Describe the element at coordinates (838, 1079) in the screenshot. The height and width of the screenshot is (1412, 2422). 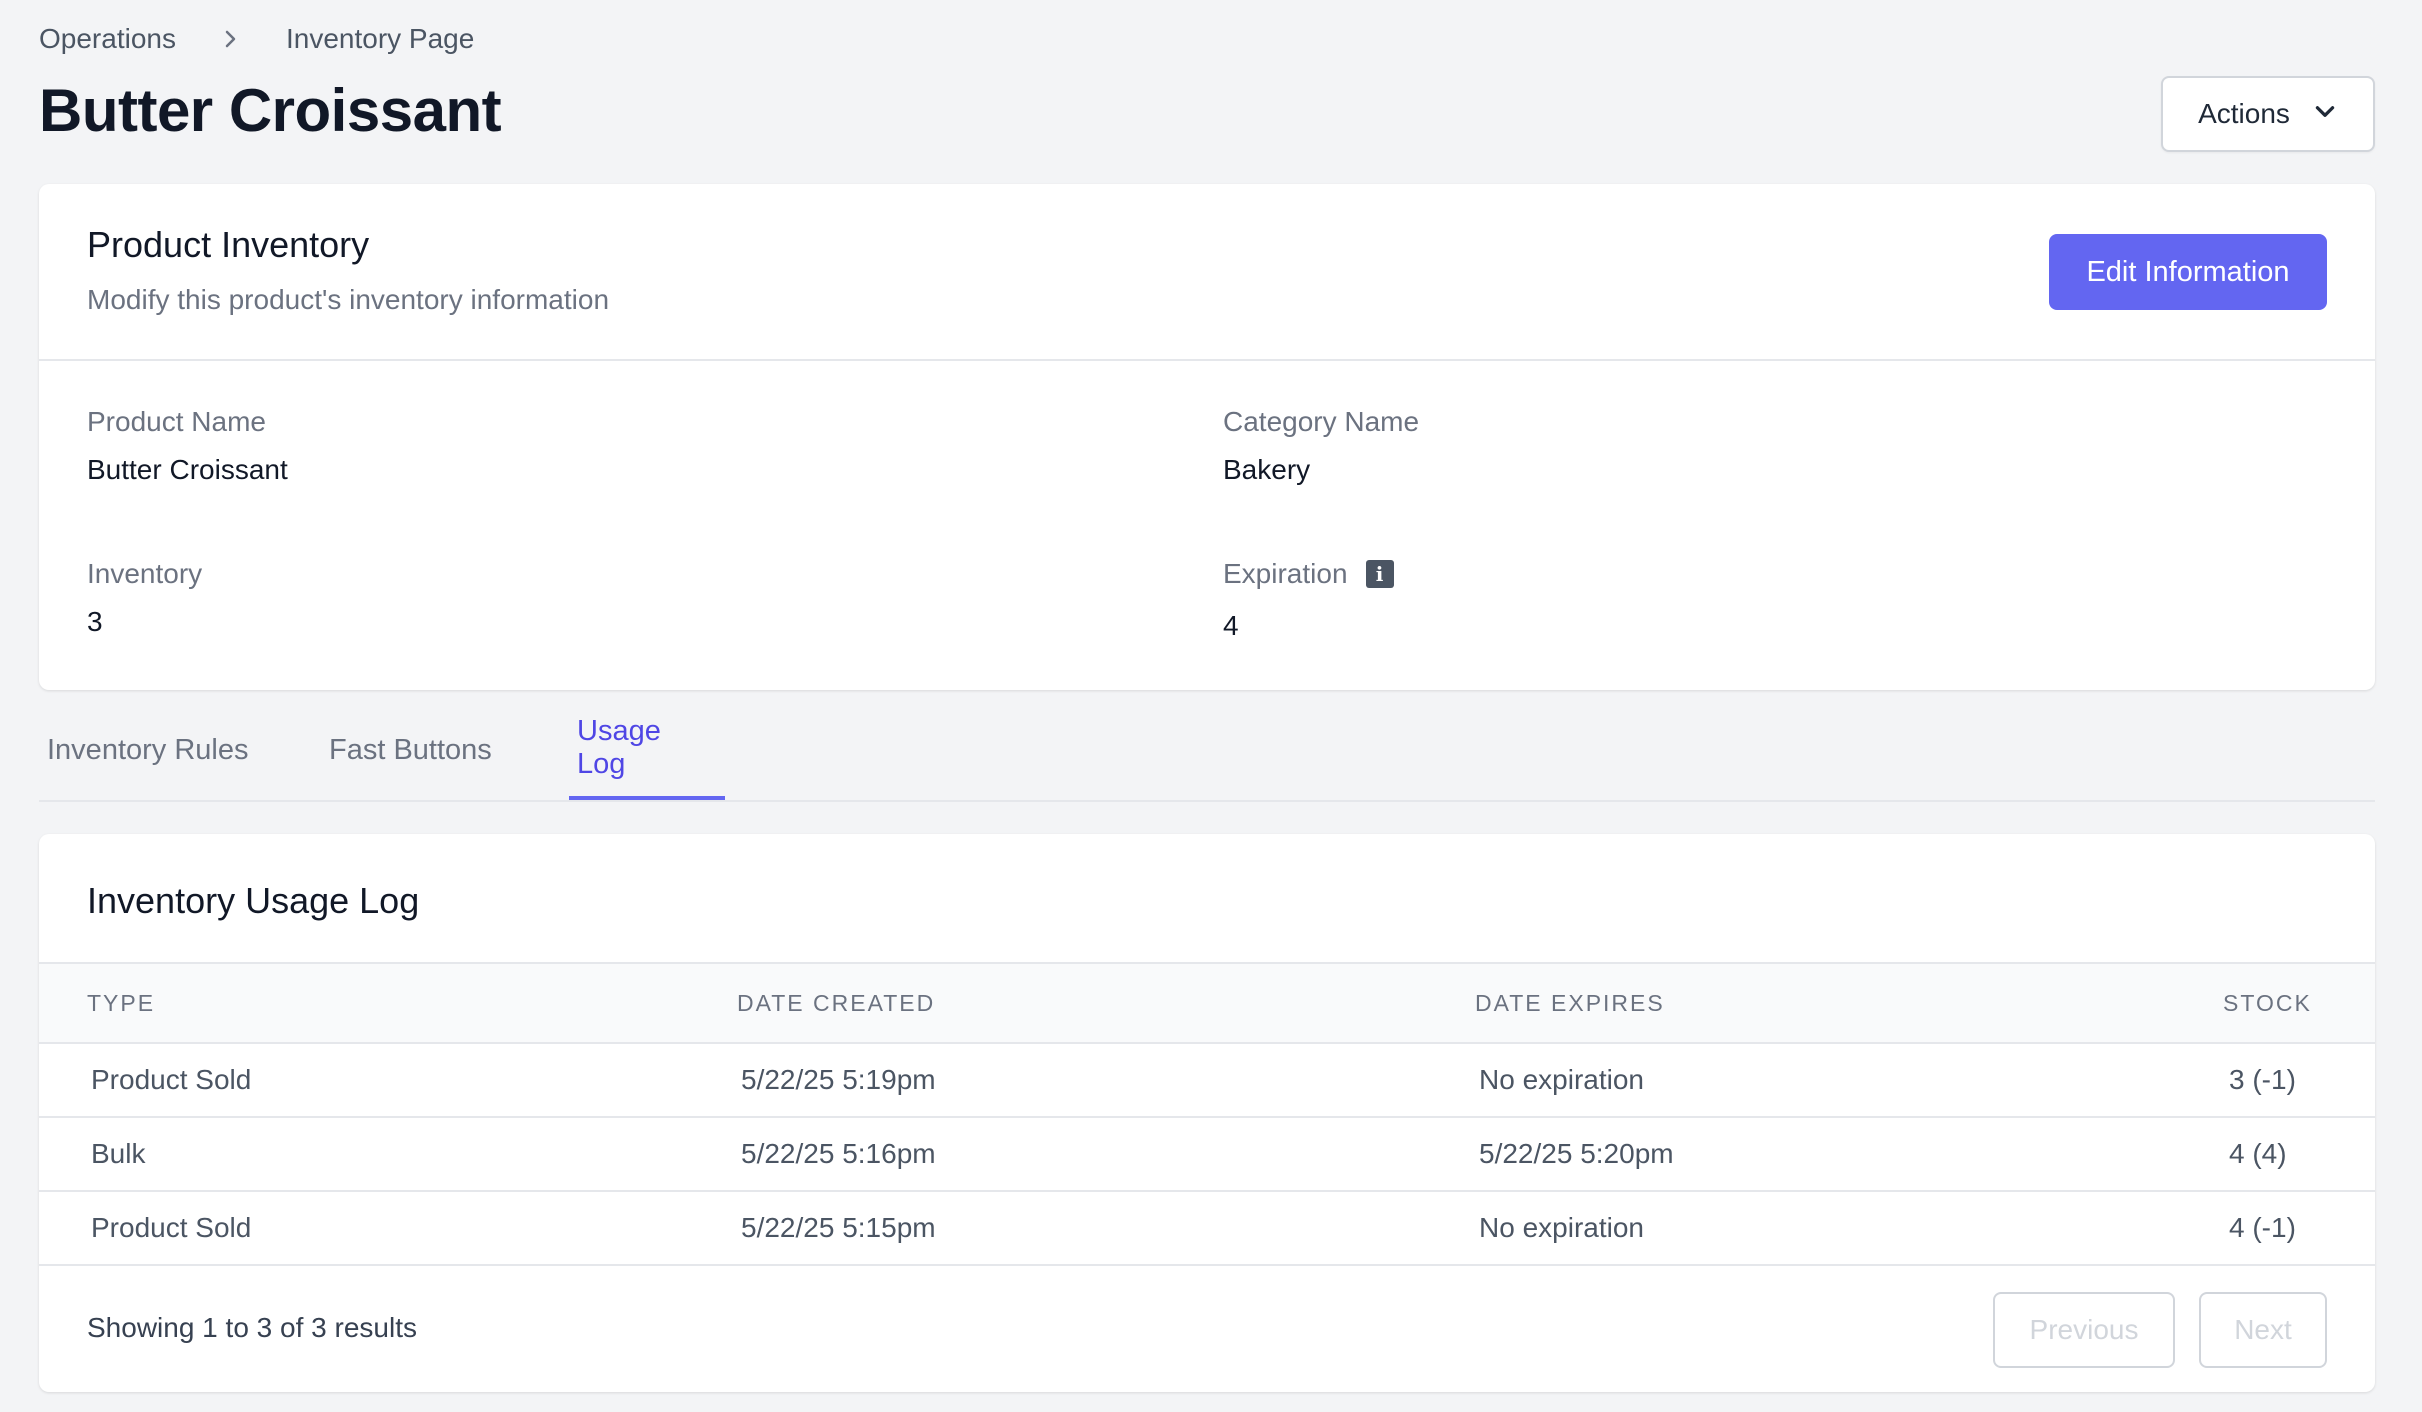
I see `cell-date-created: 5/22/25 5:19pm` at that location.